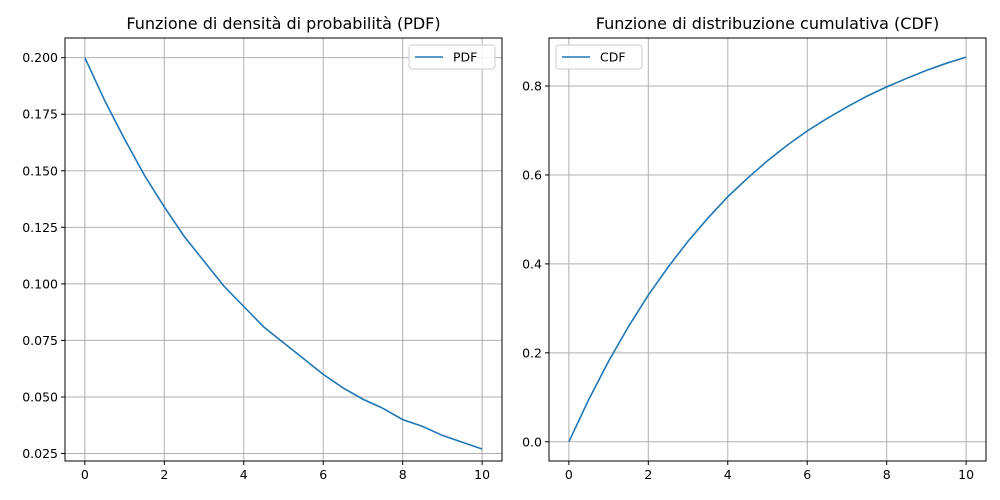  I want to click on cdf-y-tick-label: 0.8, so click(532, 85).